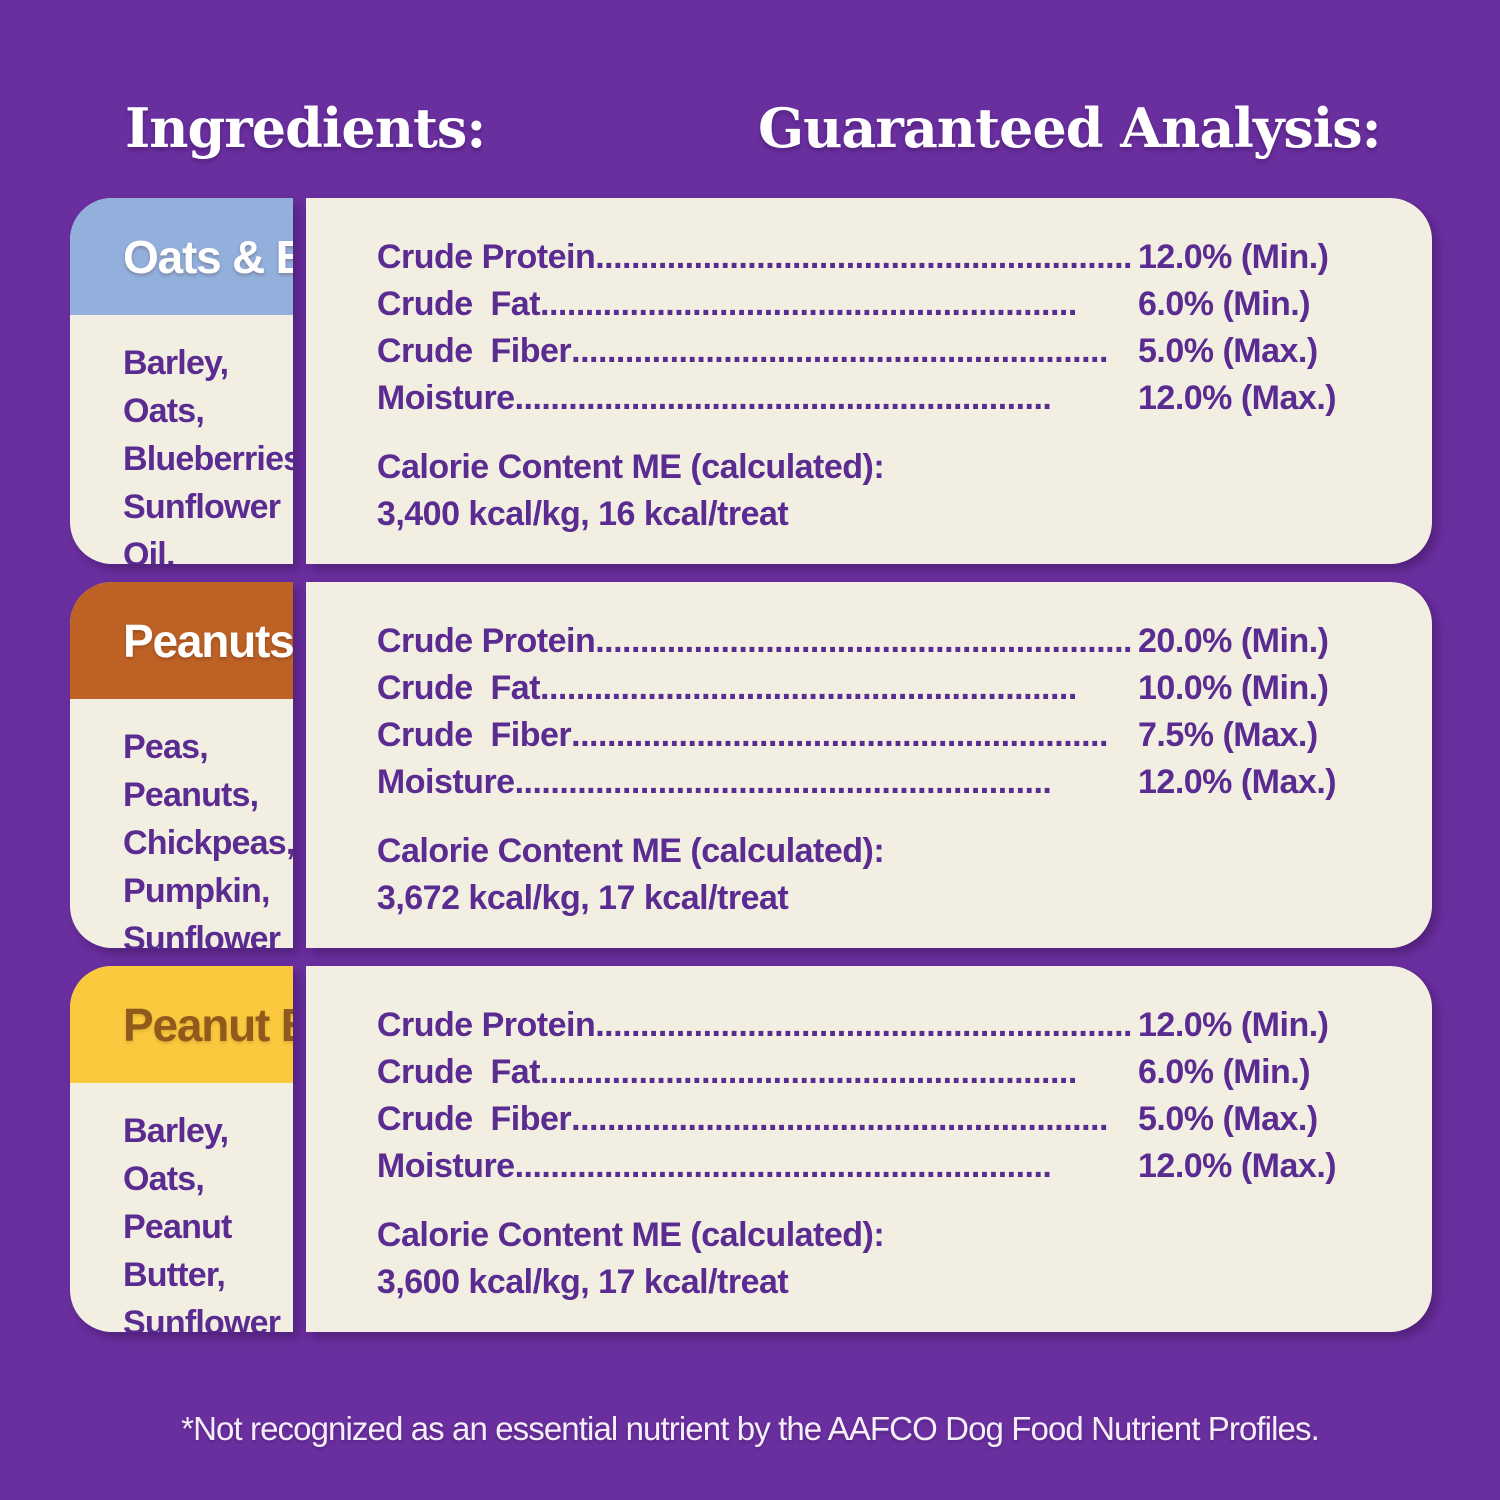  I want to click on guaranteed-analysis-header: Guaranteed Analysis:, so click(1070, 128).